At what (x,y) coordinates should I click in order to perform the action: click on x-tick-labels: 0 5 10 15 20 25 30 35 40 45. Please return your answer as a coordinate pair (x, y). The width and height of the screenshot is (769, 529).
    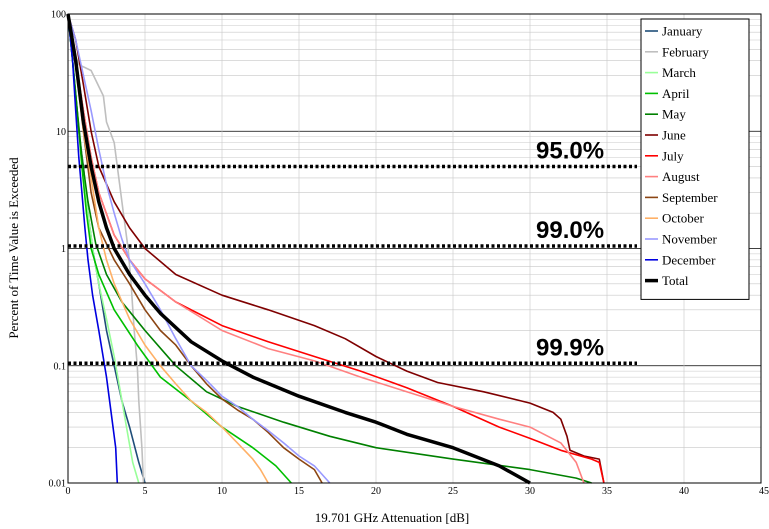
    Looking at the image, I should click on (417, 491).